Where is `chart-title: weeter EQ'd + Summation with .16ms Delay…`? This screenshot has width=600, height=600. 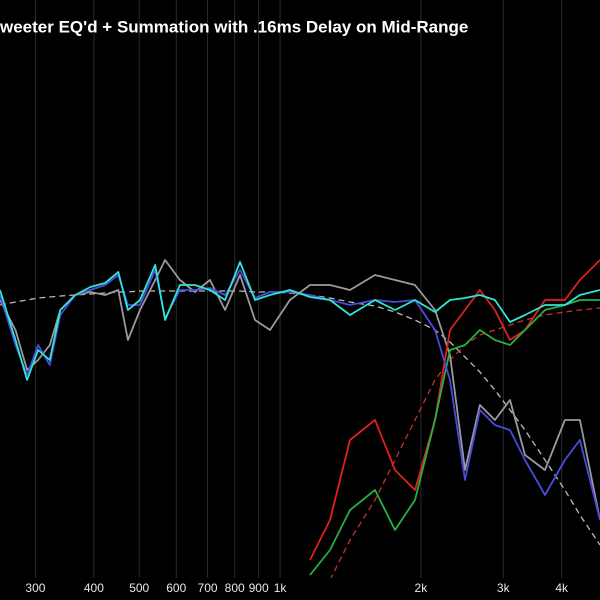
chart-title: weeter EQ'd + Summation with .16ms Delay… is located at coordinates (234, 26).